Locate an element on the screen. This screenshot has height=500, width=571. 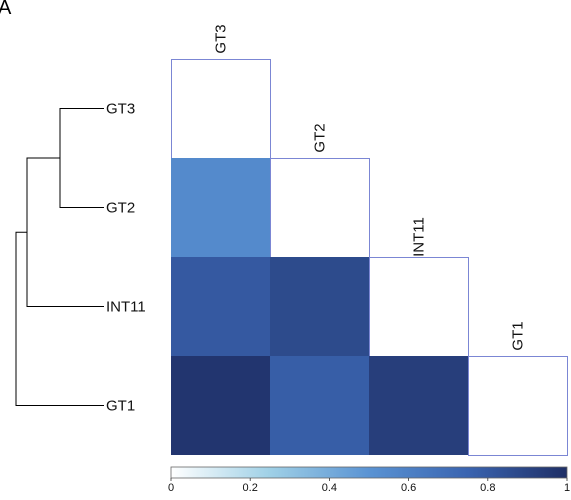
row-labels: GT3 GT2 INT11 GT1 is located at coordinates (126, 258).